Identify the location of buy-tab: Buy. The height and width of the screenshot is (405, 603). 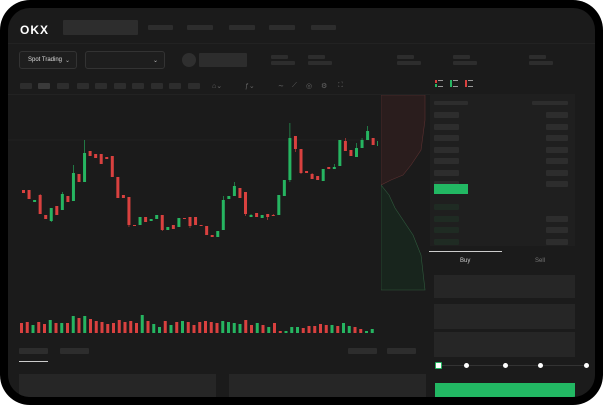
(465, 261).